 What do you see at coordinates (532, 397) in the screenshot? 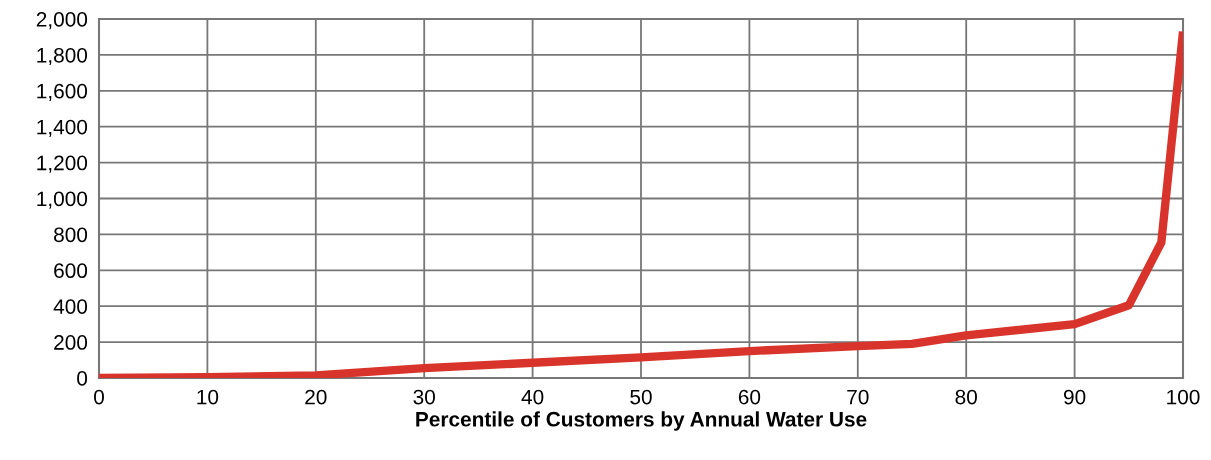
I see `x-tick-label: 40` at bounding box center [532, 397].